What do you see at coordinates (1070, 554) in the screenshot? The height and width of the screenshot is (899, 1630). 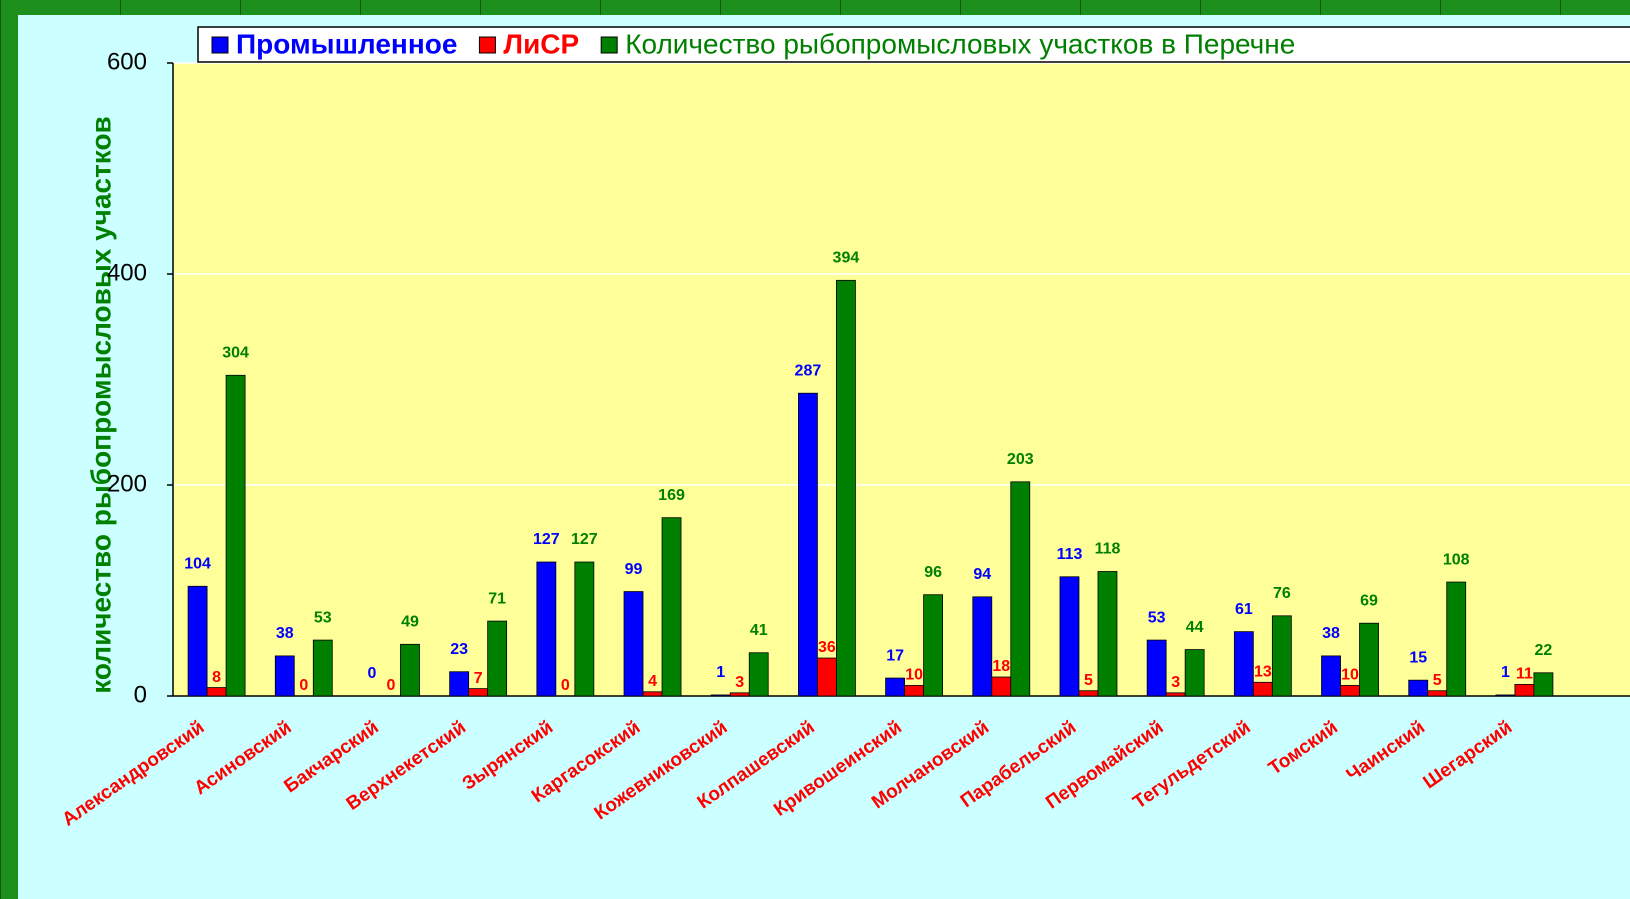 I see `value-label: 113` at bounding box center [1070, 554].